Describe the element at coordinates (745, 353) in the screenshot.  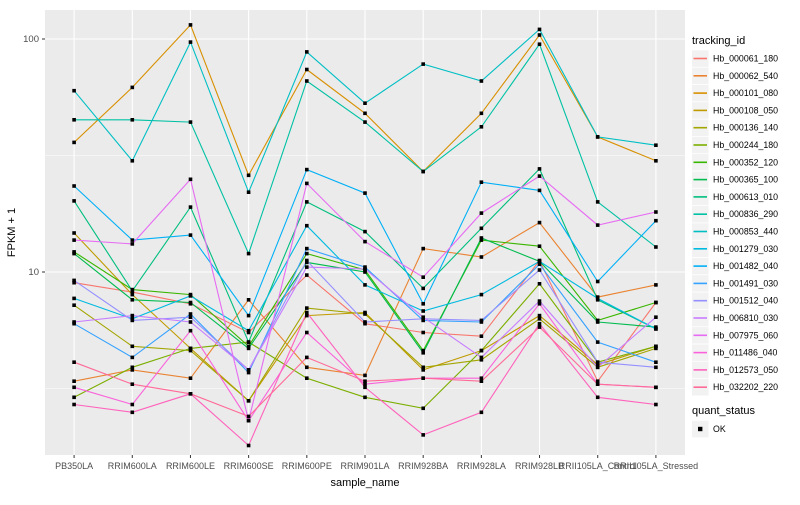
I see `legend-label-Hb_011486_040: Hb_011486_040` at that location.